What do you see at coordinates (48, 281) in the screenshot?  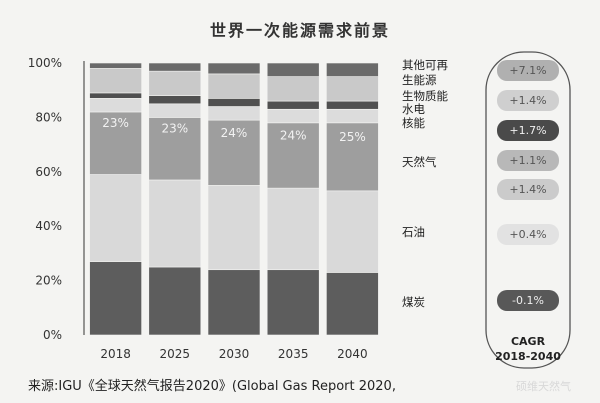 I see `y-tick-label: 20%` at bounding box center [48, 281].